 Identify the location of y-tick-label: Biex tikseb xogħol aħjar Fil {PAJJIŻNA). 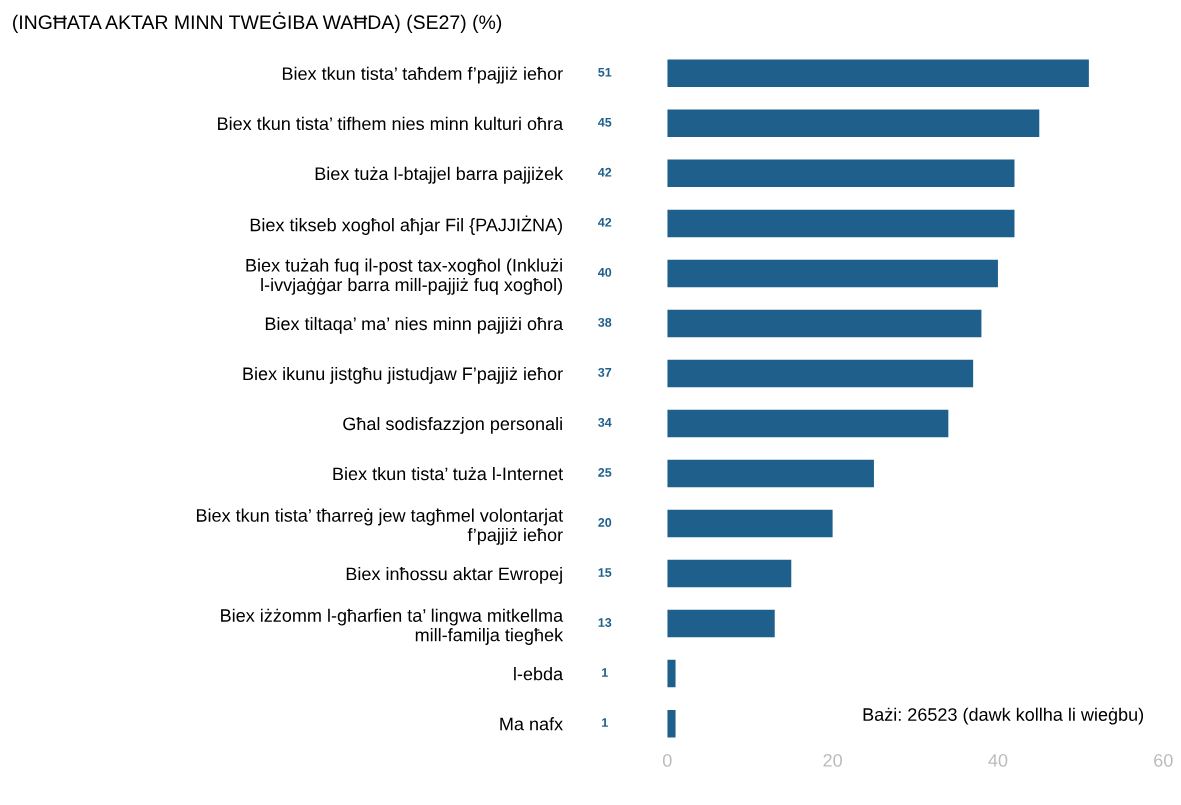
(406, 225).